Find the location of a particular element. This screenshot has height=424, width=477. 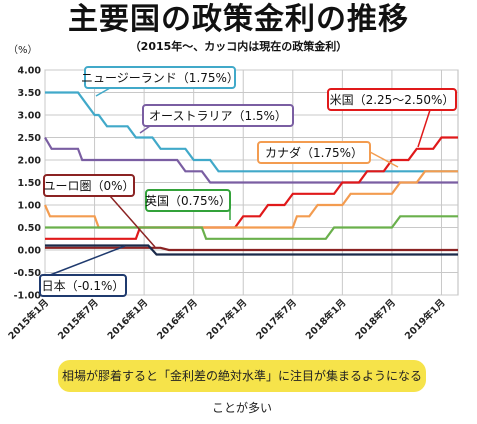

series-label-6: 日本（-0.1%） is located at coordinates (83, 286).